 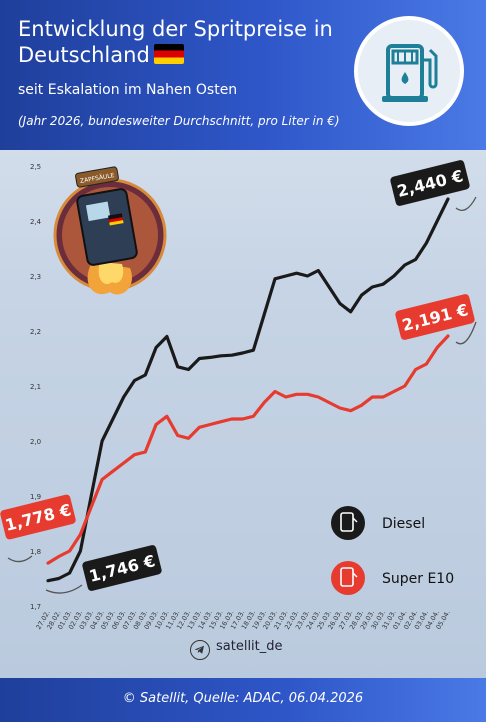 What do you see at coordinates (403, 524) in the screenshot?
I see `legend-label-diesel: Diesel` at bounding box center [403, 524].